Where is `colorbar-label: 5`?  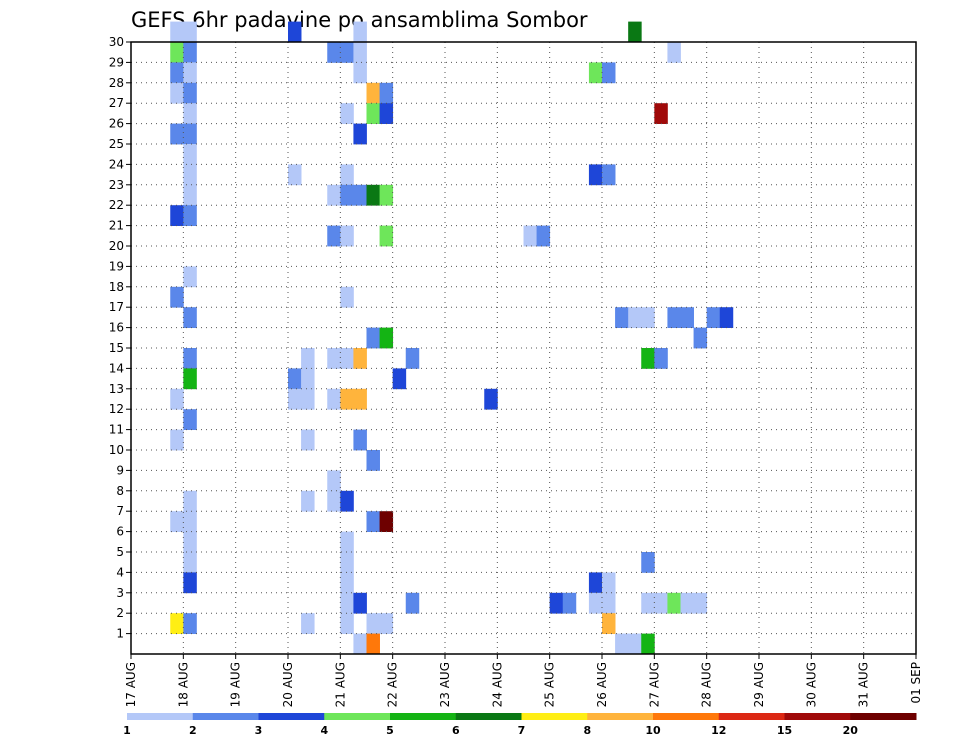
colorbar-label: 5 is located at coordinates (390, 730).